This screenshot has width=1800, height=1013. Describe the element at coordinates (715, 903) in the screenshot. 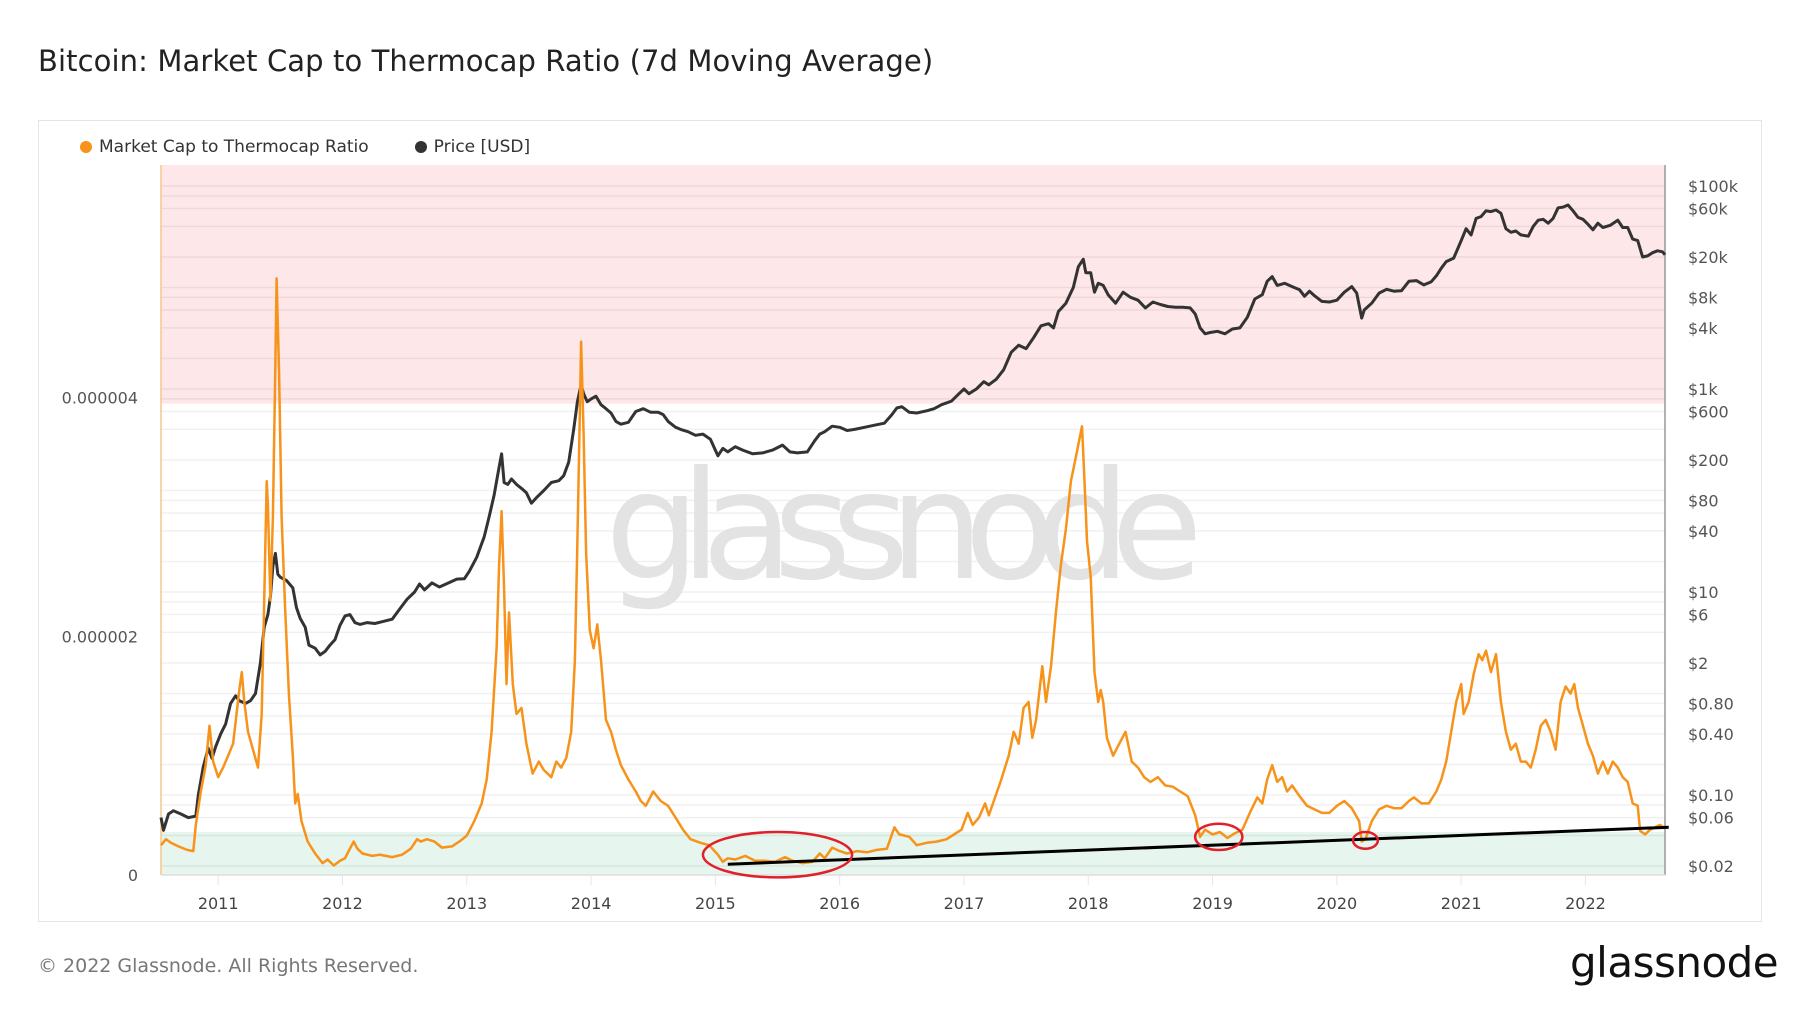

I see `x-tick-label: 2015` at that location.